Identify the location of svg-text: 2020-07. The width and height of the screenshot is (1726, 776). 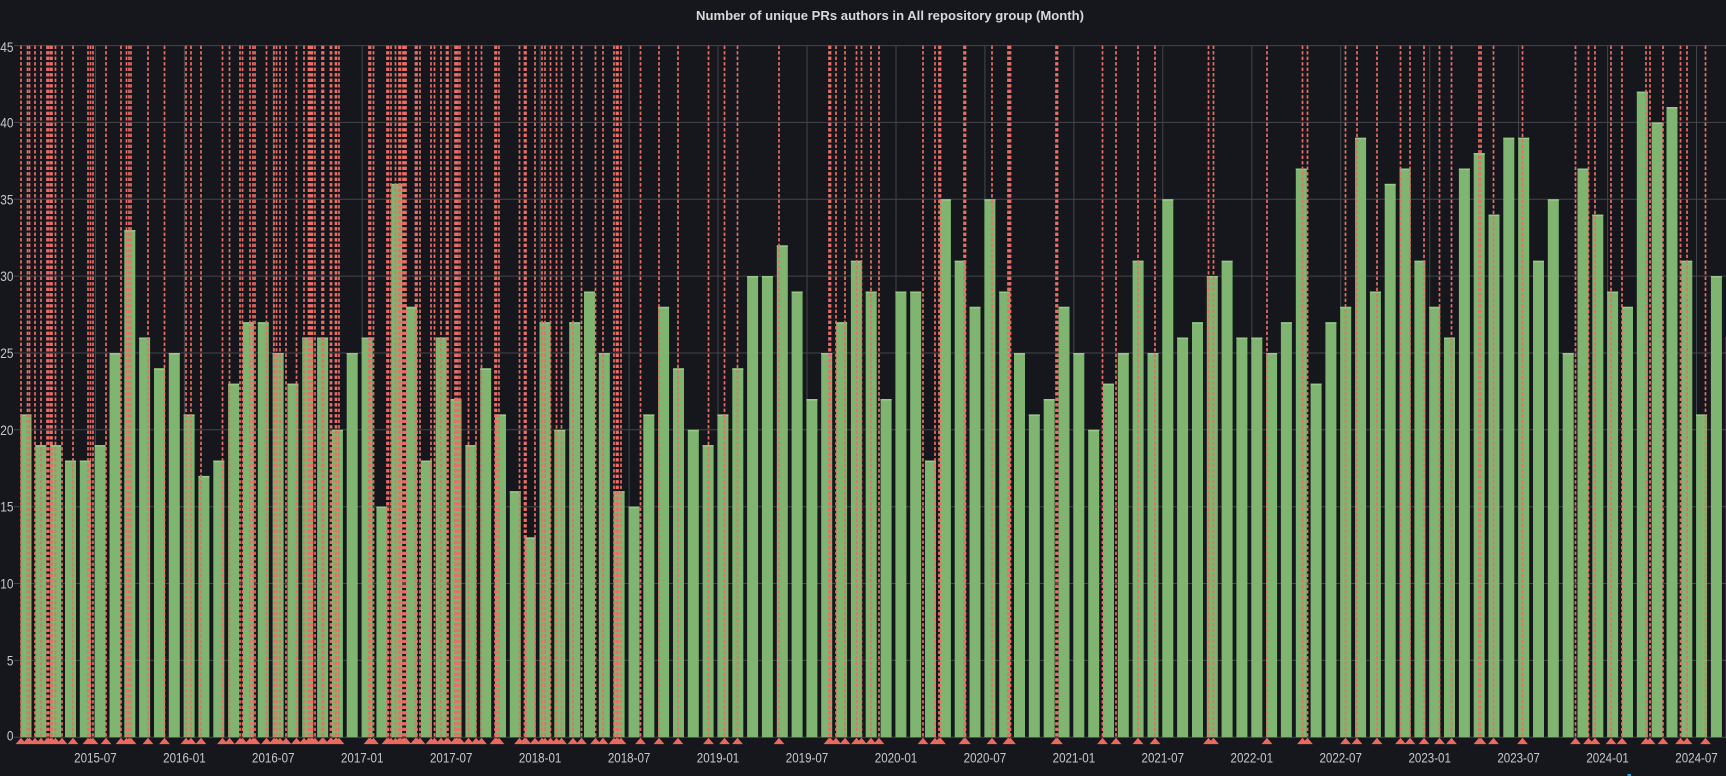
(985, 759).